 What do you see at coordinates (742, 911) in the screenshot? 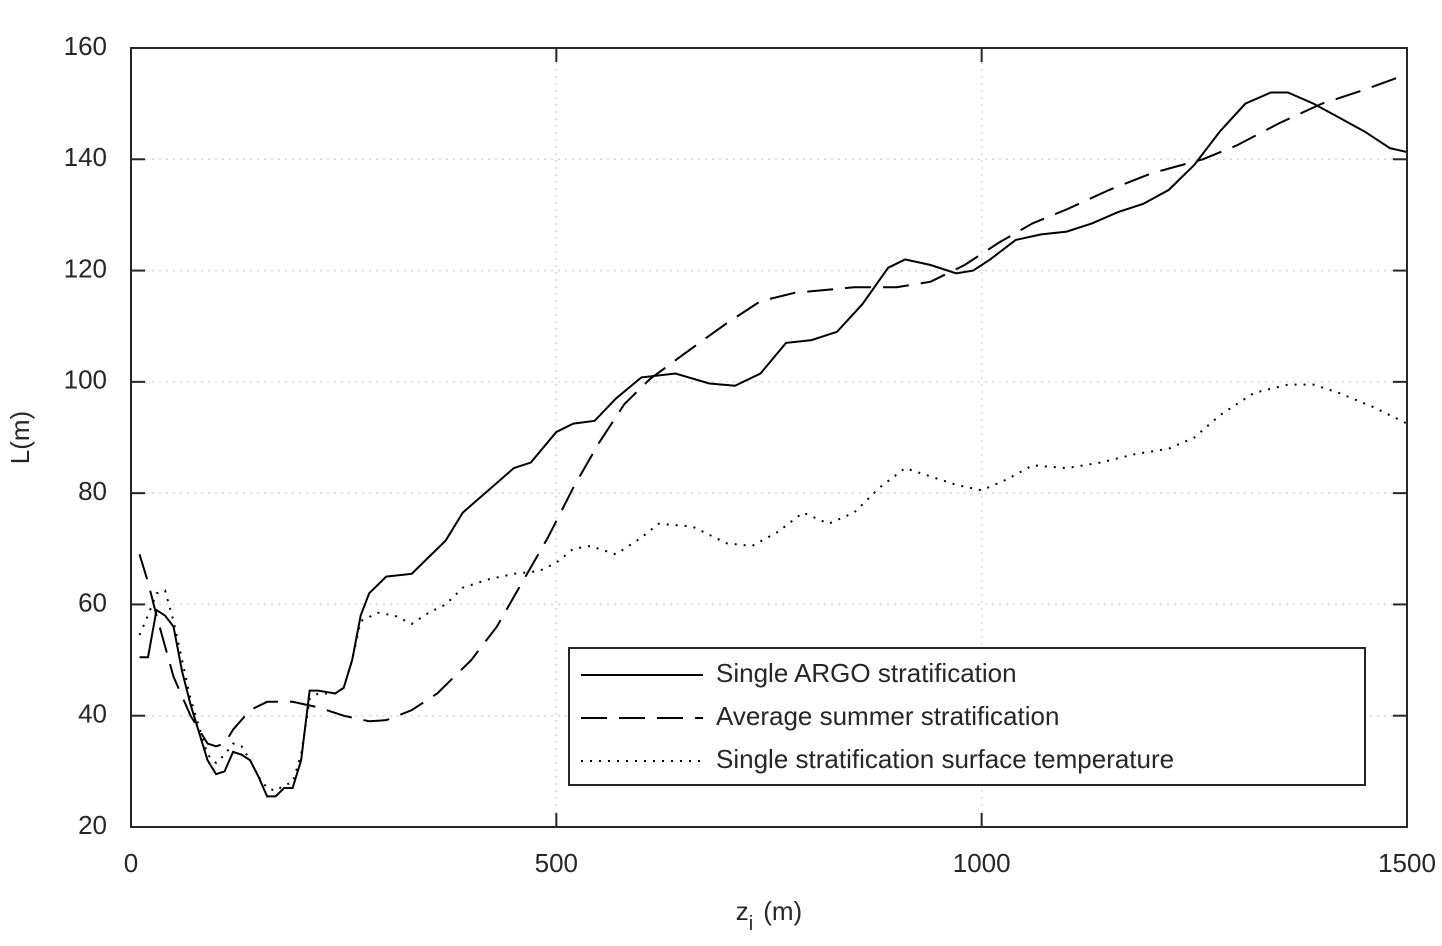
I see `x-axis-label-base: z` at bounding box center [742, 911].